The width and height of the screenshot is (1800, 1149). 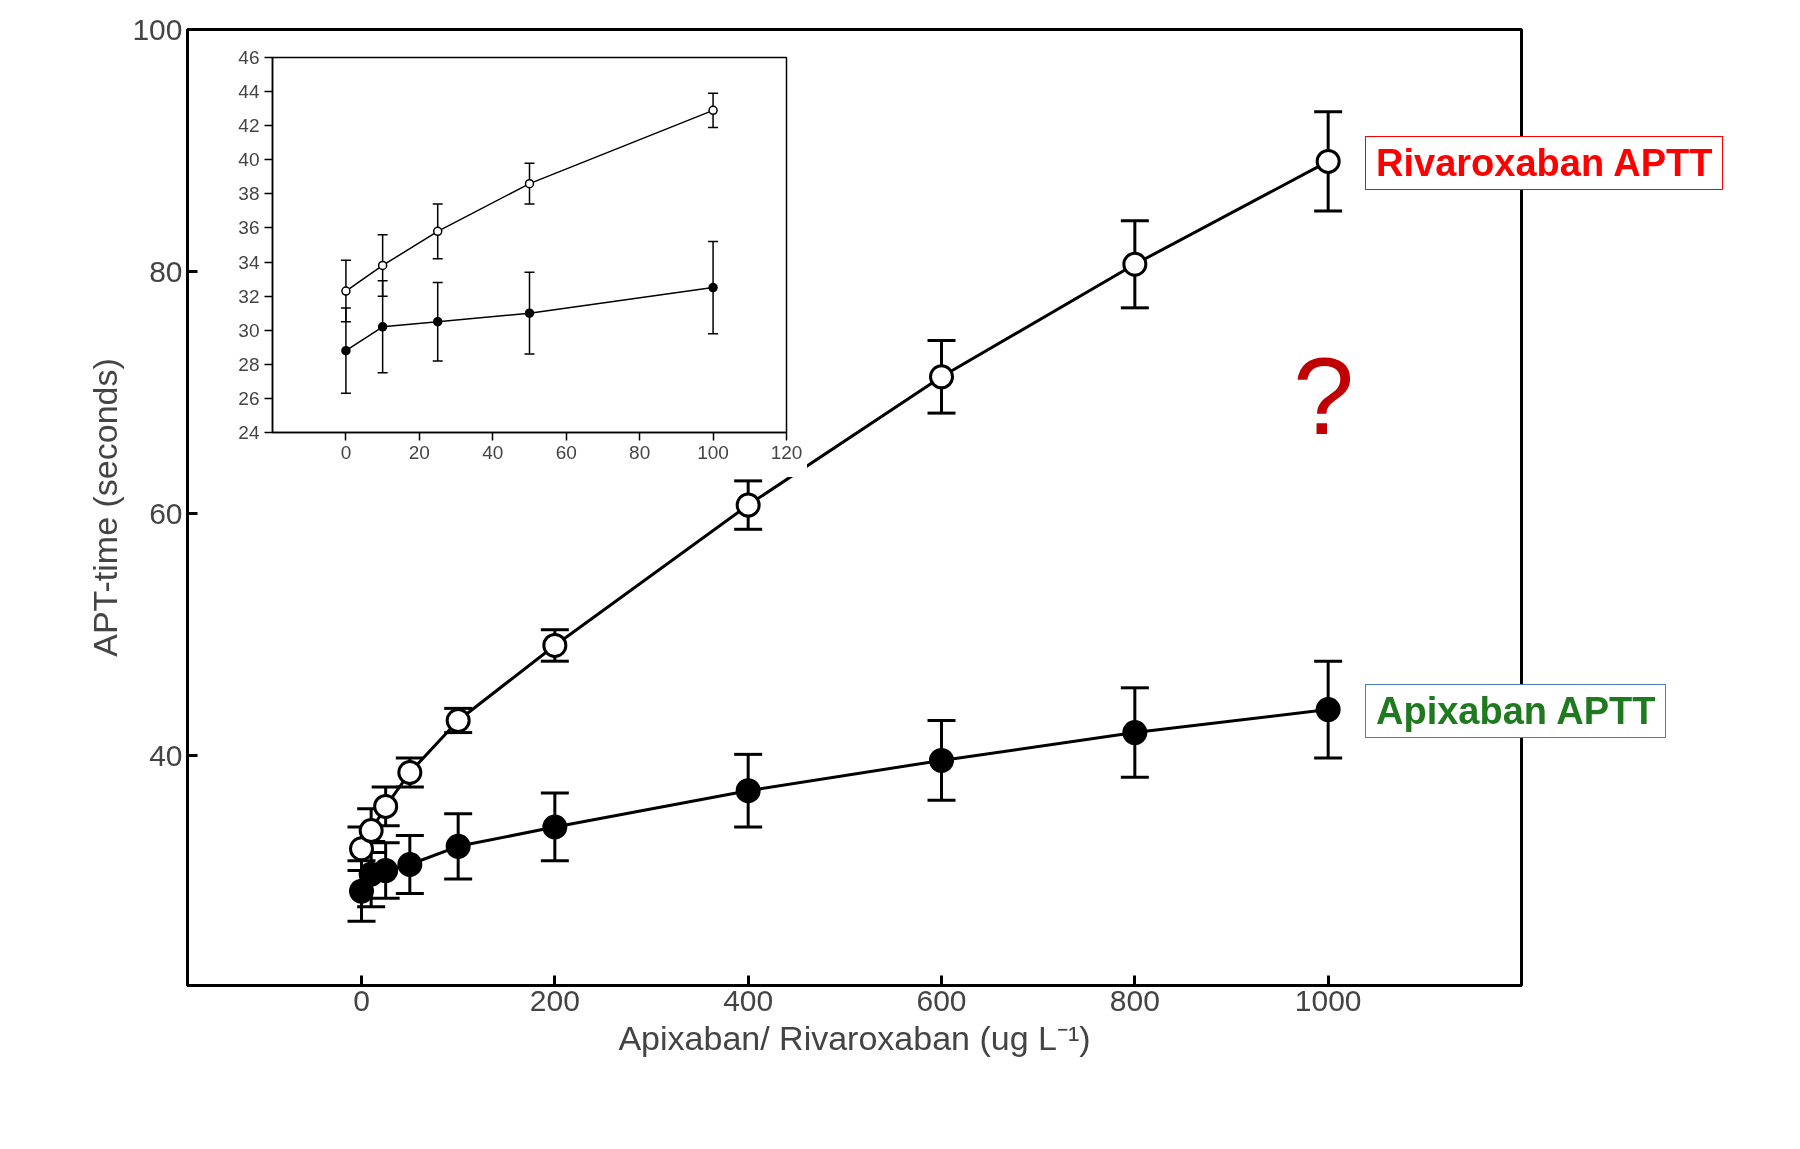 What do you see at coordinates (249, 364) in the screenshot?
I see `y-tick-label: 28` at bounding box center [249, 364].